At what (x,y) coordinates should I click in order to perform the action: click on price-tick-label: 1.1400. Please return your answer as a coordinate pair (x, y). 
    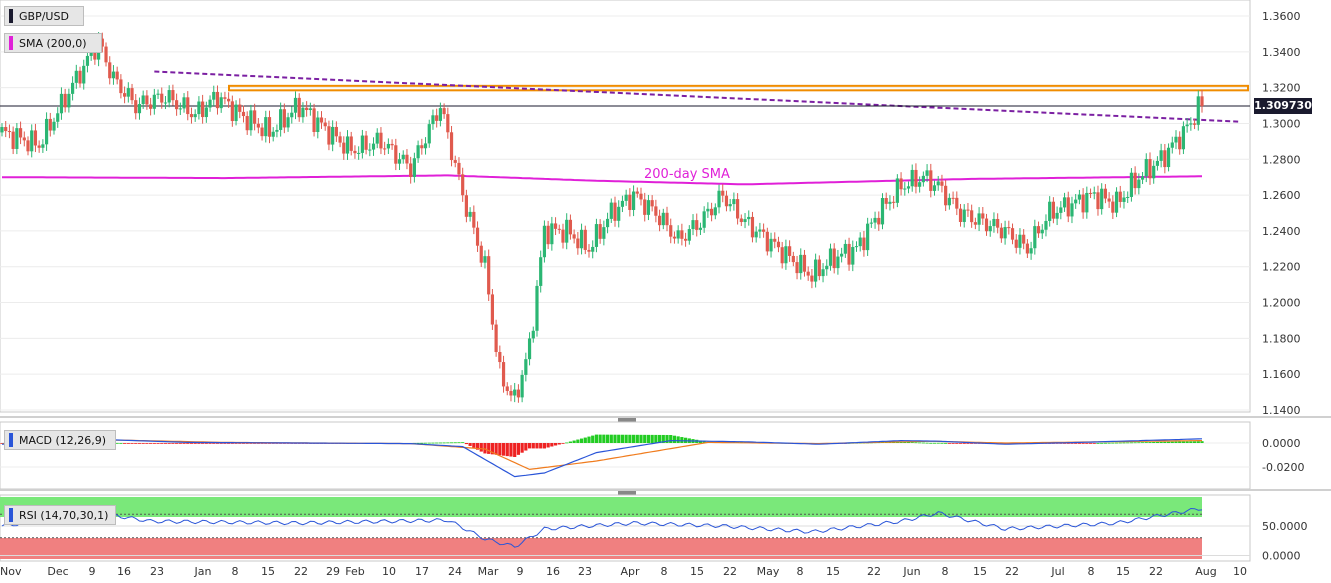
    Looking at the image, I should click on (1281, 410).